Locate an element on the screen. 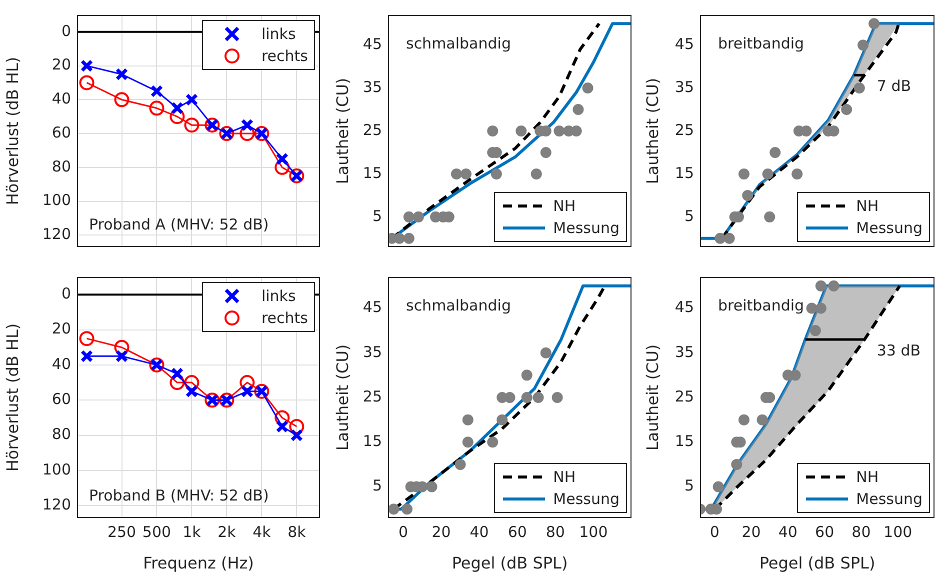  x-tick-label: 0 is located at coordinates (715, 531).